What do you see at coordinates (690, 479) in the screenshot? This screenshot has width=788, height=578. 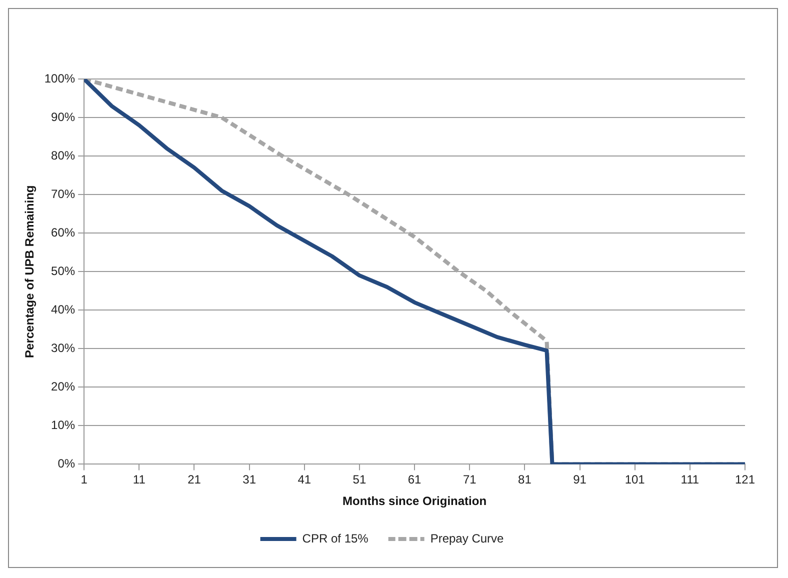 I see `x-tick-label: 111` at bounding box center [690, 479].